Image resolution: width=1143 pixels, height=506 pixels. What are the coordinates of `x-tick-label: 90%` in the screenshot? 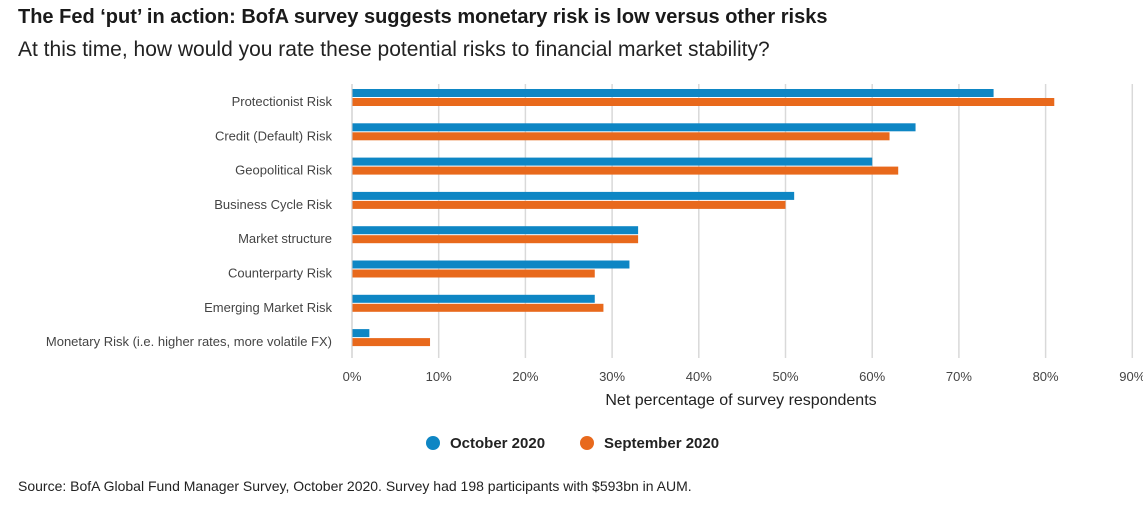 It's located at (1131, 376).